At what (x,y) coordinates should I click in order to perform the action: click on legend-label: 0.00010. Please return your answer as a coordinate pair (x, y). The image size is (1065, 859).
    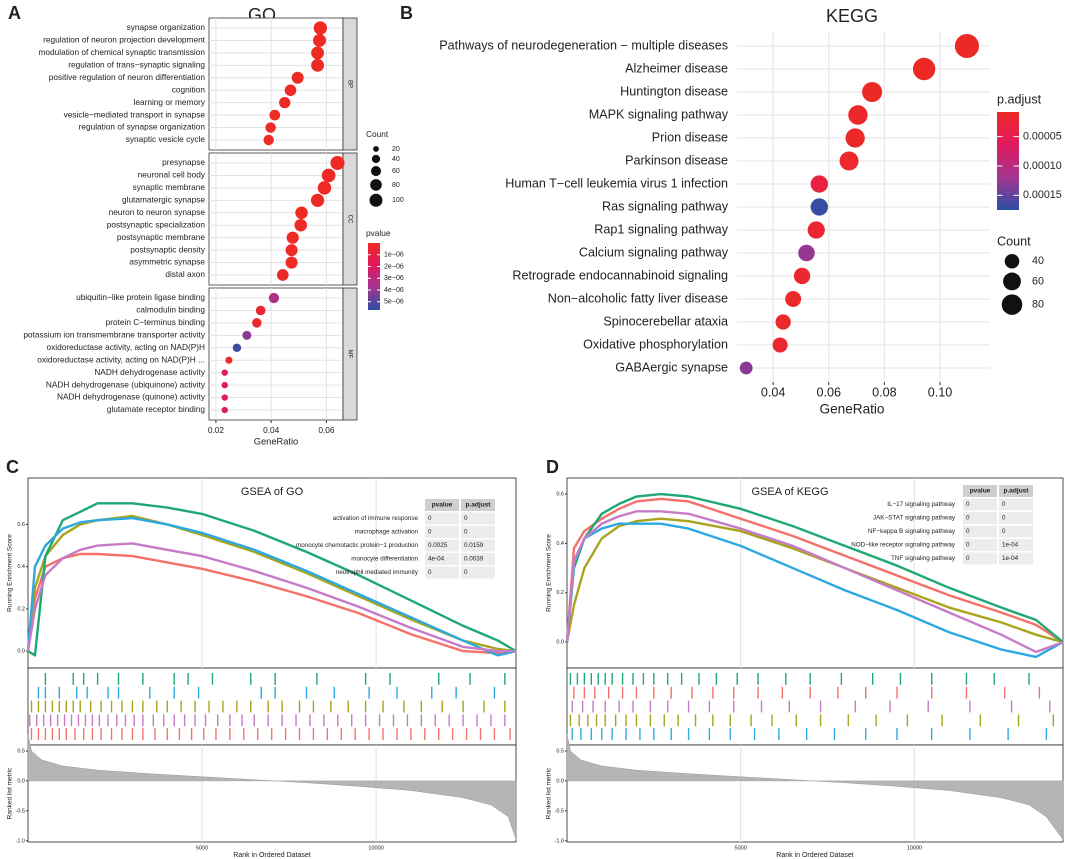
    Looking at the image, I should click on (1042, 166).